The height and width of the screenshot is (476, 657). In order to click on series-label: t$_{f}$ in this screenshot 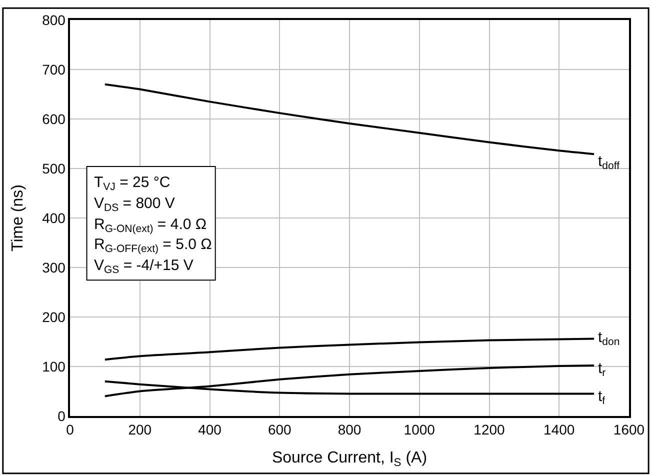, I will do `click(602, 398)`.